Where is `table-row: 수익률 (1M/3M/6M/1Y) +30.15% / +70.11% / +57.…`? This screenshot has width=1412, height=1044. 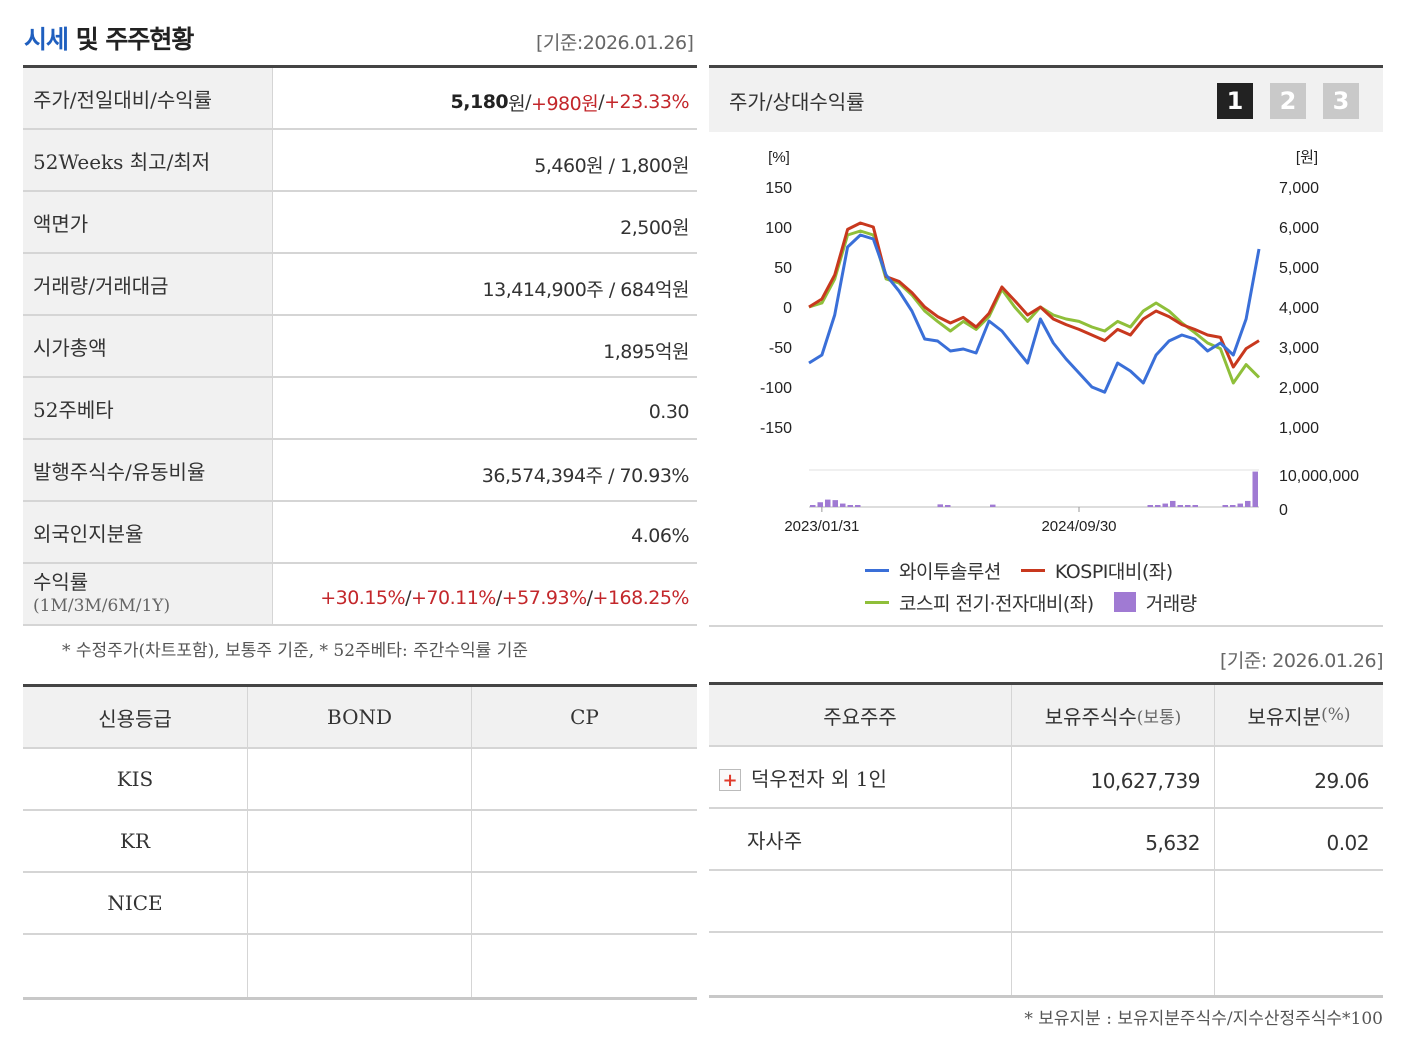
table-row: 수익률 (1M/3M/6M/1Y) +30.15% / +70.11% / +57.… is located at coordinates (360, 595).